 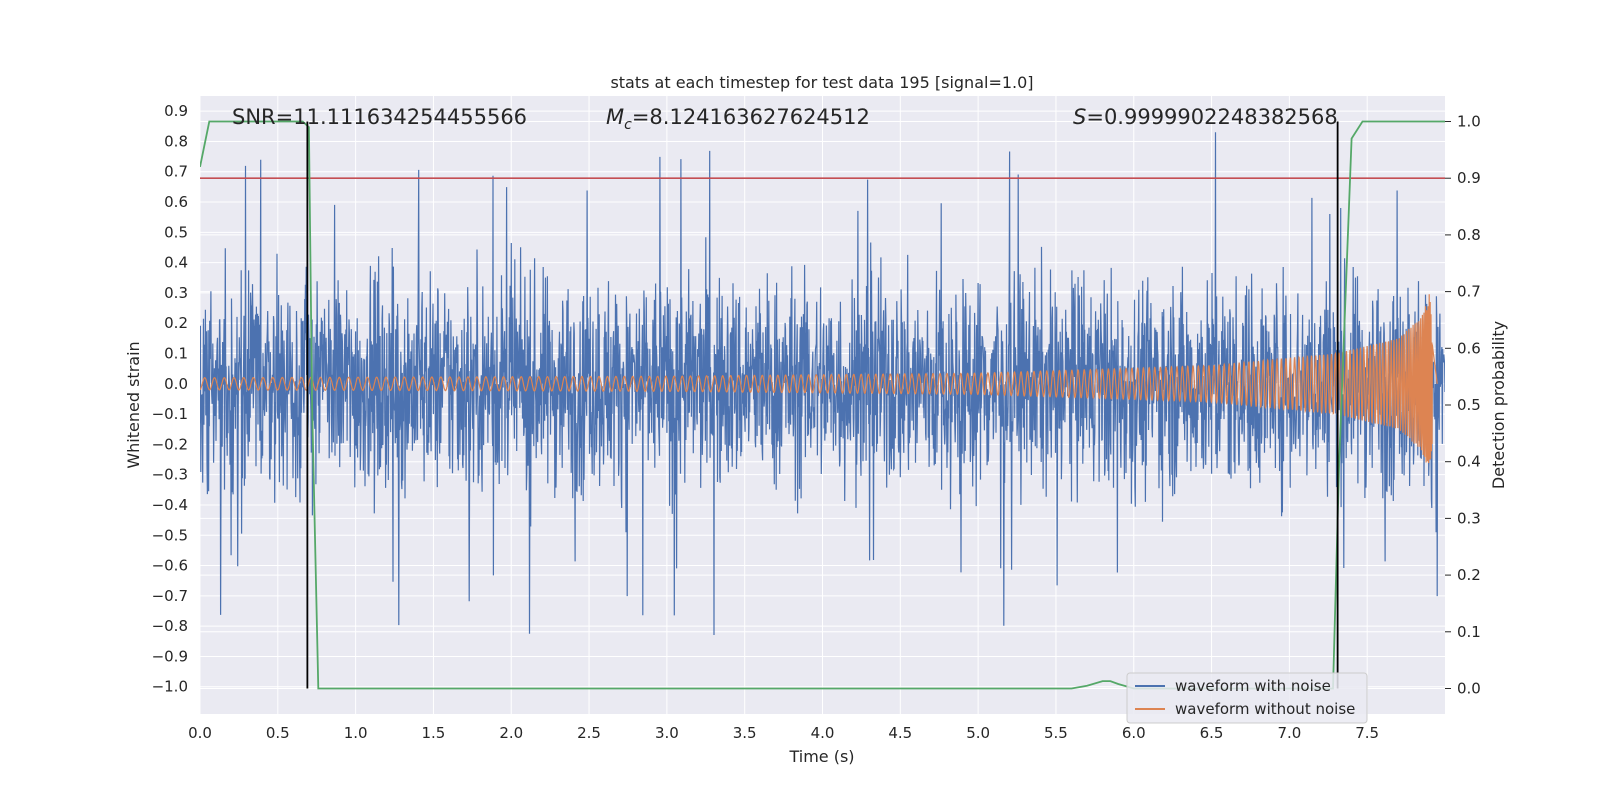 What do you see at coordinates (200, 733) in the screenshot?
I see `x-tick-label: 0.0` at bounding box center [200, 733].